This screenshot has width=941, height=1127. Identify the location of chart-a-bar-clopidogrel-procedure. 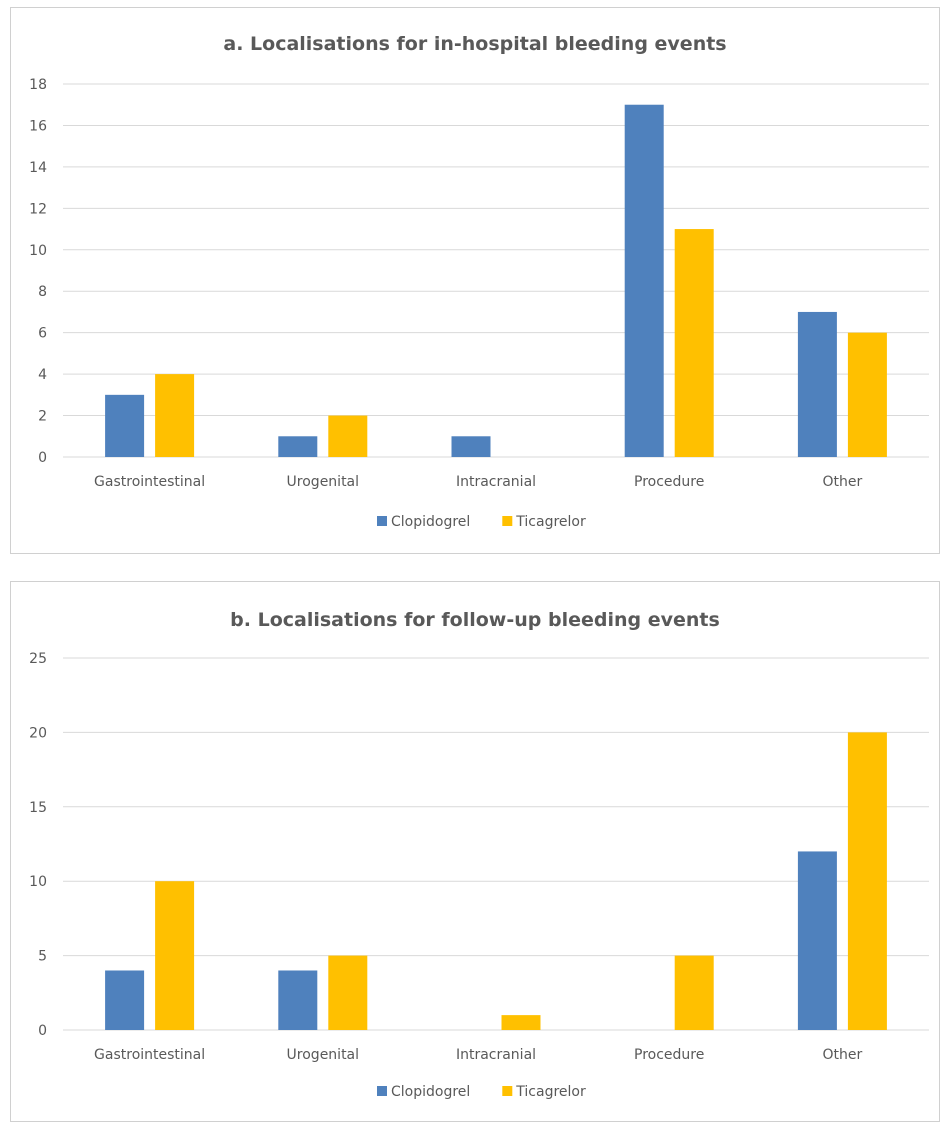
(644, 280).